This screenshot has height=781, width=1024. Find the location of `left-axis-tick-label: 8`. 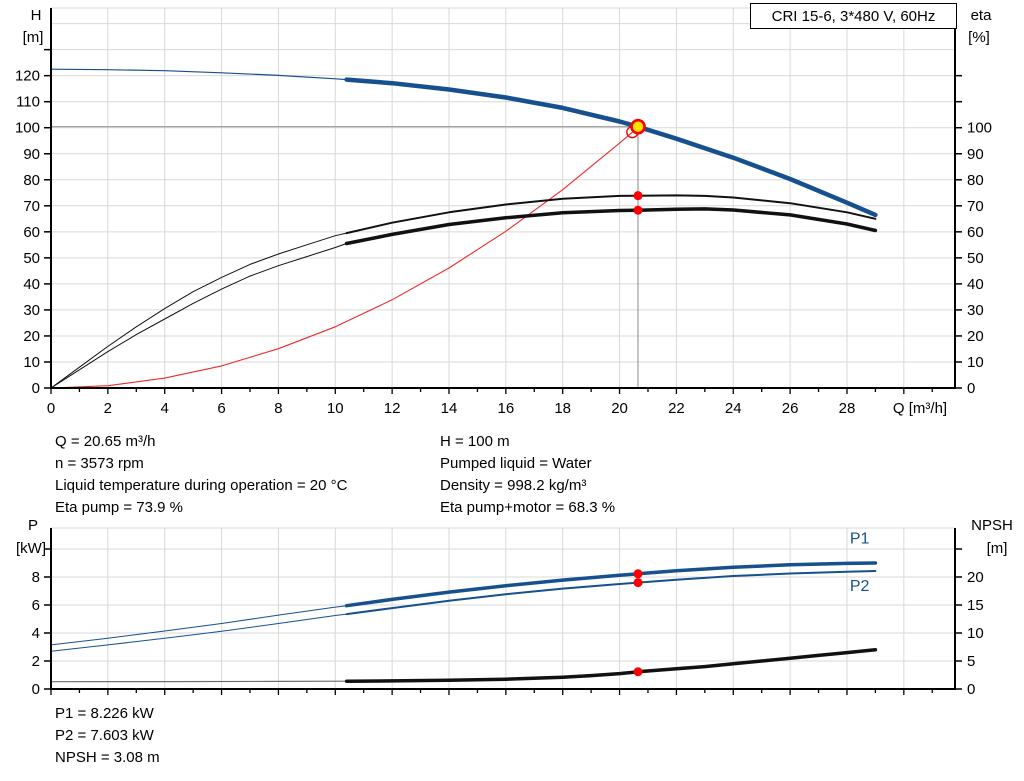

left-axis-tick-label: 8 is located at coordinates (36, 577).